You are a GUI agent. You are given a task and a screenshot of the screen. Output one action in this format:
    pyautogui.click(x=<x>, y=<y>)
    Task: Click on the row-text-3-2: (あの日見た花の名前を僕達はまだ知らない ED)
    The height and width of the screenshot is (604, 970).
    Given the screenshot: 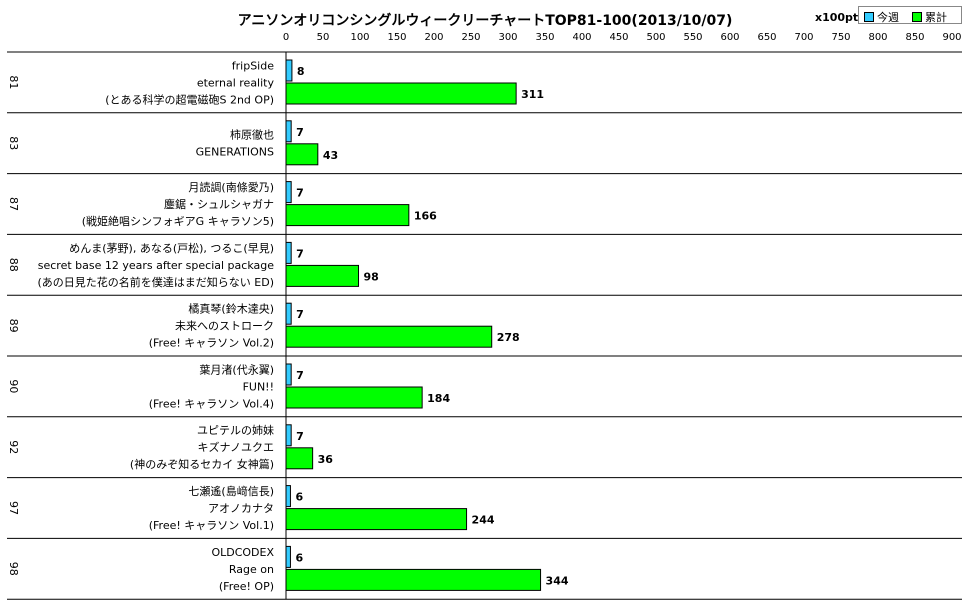 What is the action you would take?
    pyautogui.click(x=156, y=282)
    